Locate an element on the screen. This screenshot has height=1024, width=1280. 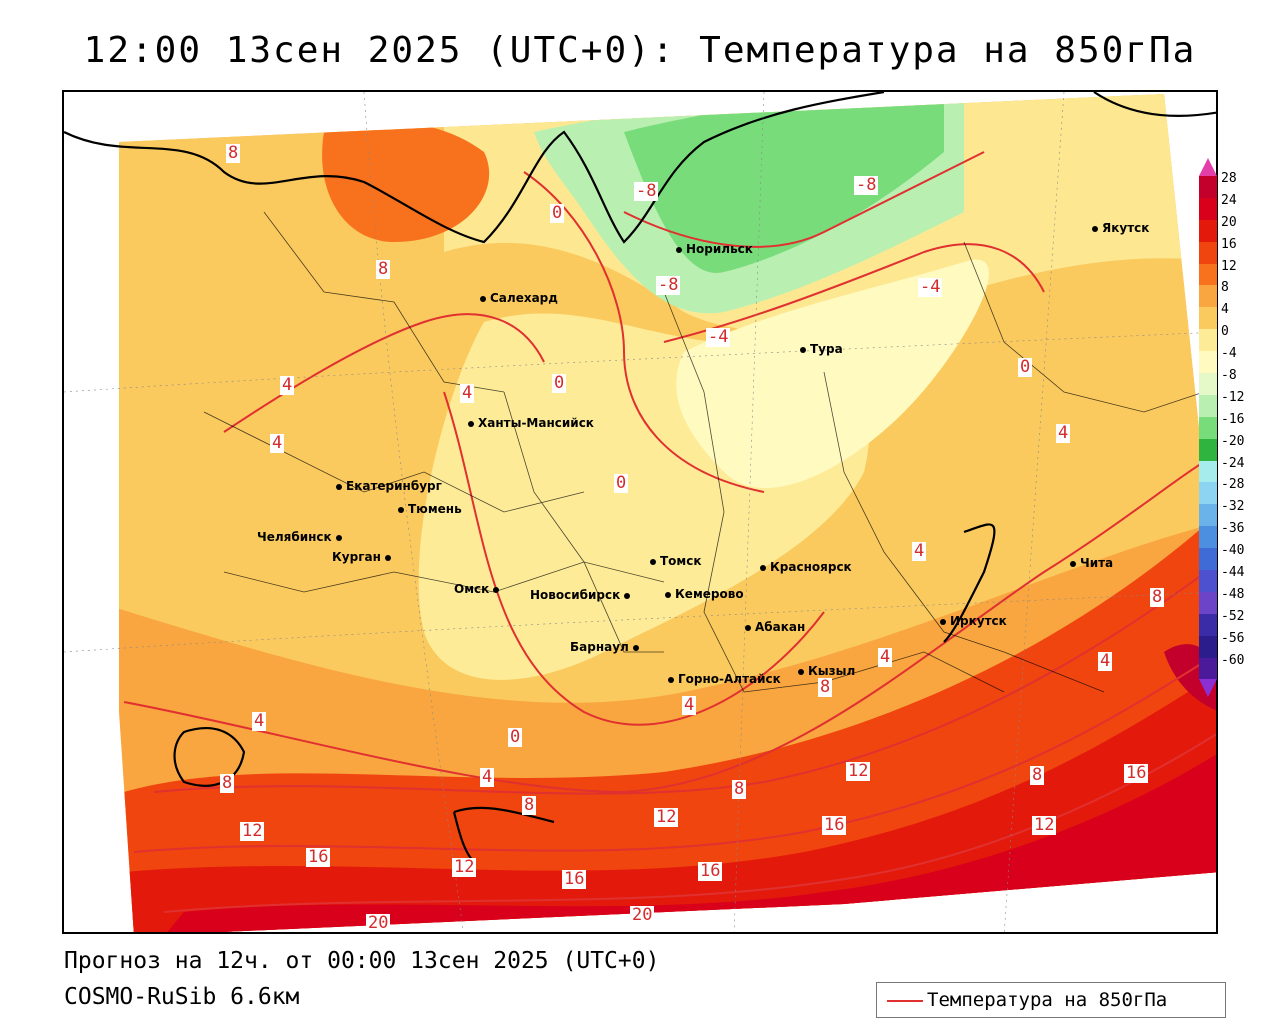
colorbar-tick-label: 8 is located at coordinates (1225, 288).